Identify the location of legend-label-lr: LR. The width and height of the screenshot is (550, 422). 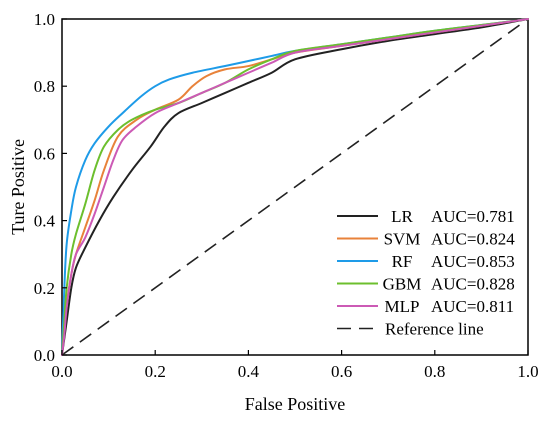
(402, 216).